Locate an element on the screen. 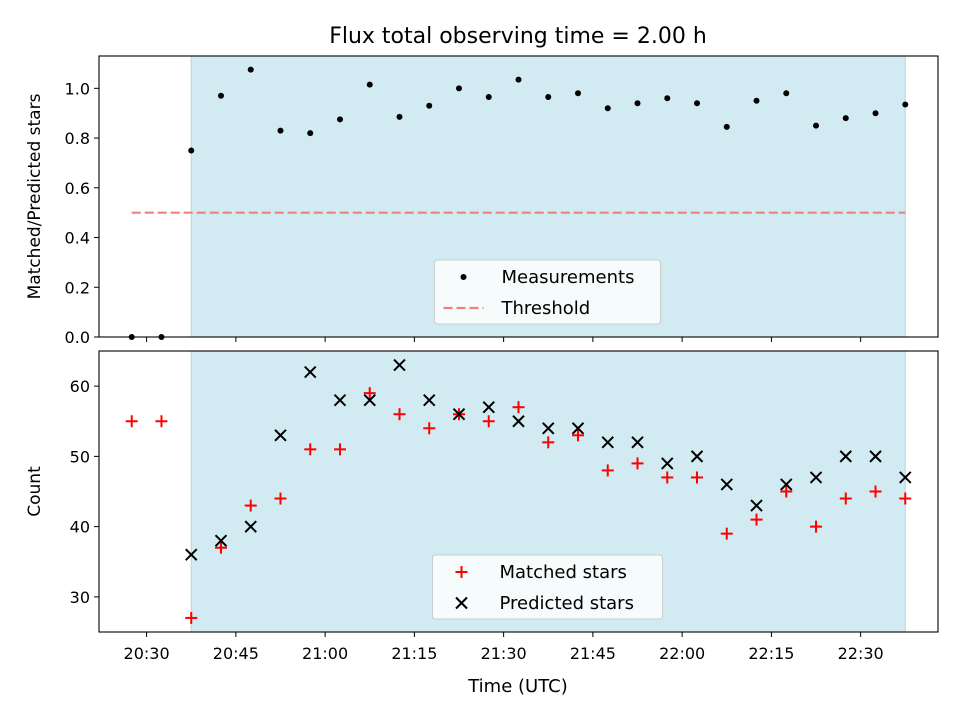 This screenshot has width=960, height=720. y-axis-label: Count is located at coordinates (35, 491).